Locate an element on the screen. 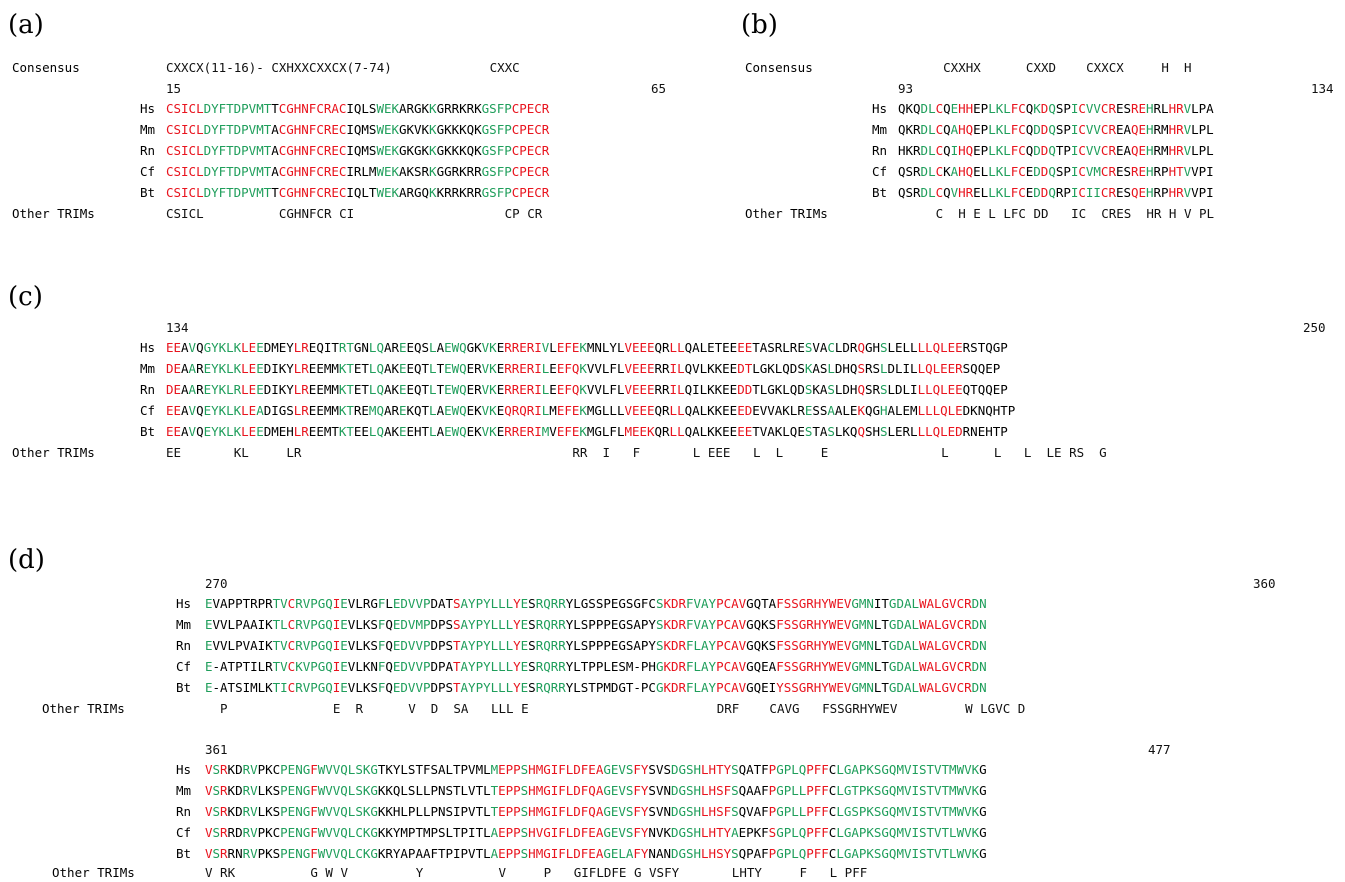 The image size is (1345, 882). end-num-b: 134 is located at coordinates (1322, 88).